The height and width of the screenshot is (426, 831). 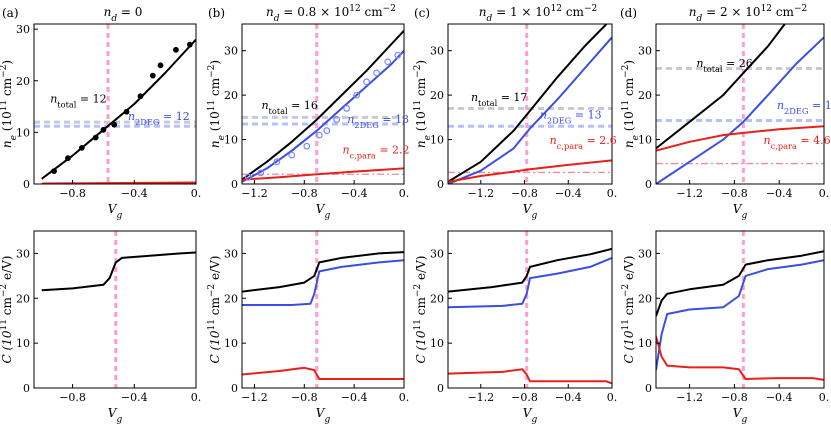 I want to click on annotation-total: ntotal = 26, so click(x=724, y=65).